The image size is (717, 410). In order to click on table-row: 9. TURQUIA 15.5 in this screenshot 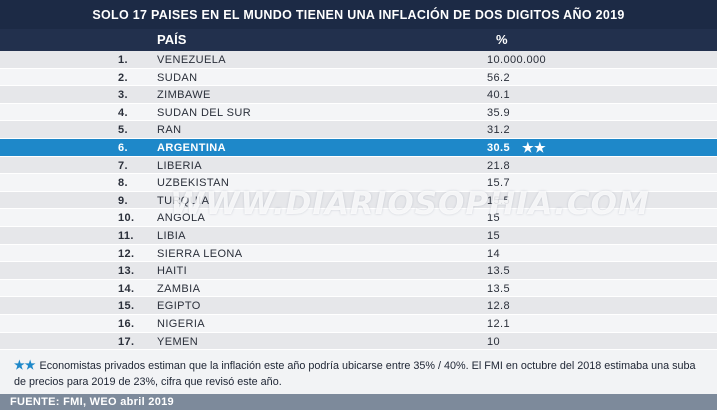, I will do `click(358, 200)`.